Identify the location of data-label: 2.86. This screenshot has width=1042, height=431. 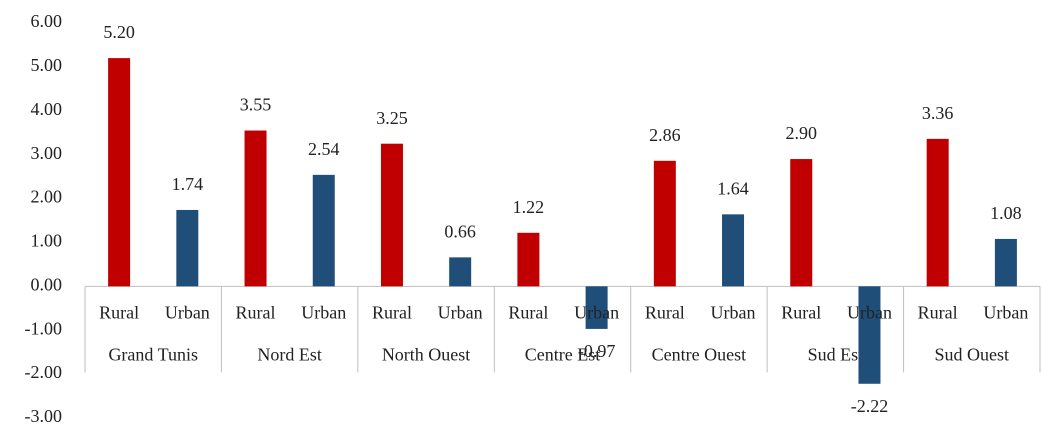
(665, 135).